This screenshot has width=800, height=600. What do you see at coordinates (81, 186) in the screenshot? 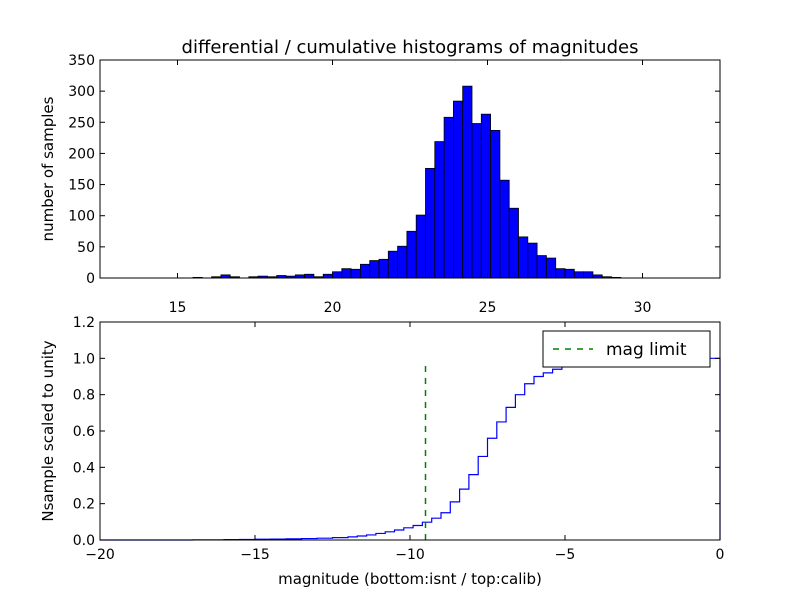
I see `y-tick-label: 150` at bounding box center [81, 186].